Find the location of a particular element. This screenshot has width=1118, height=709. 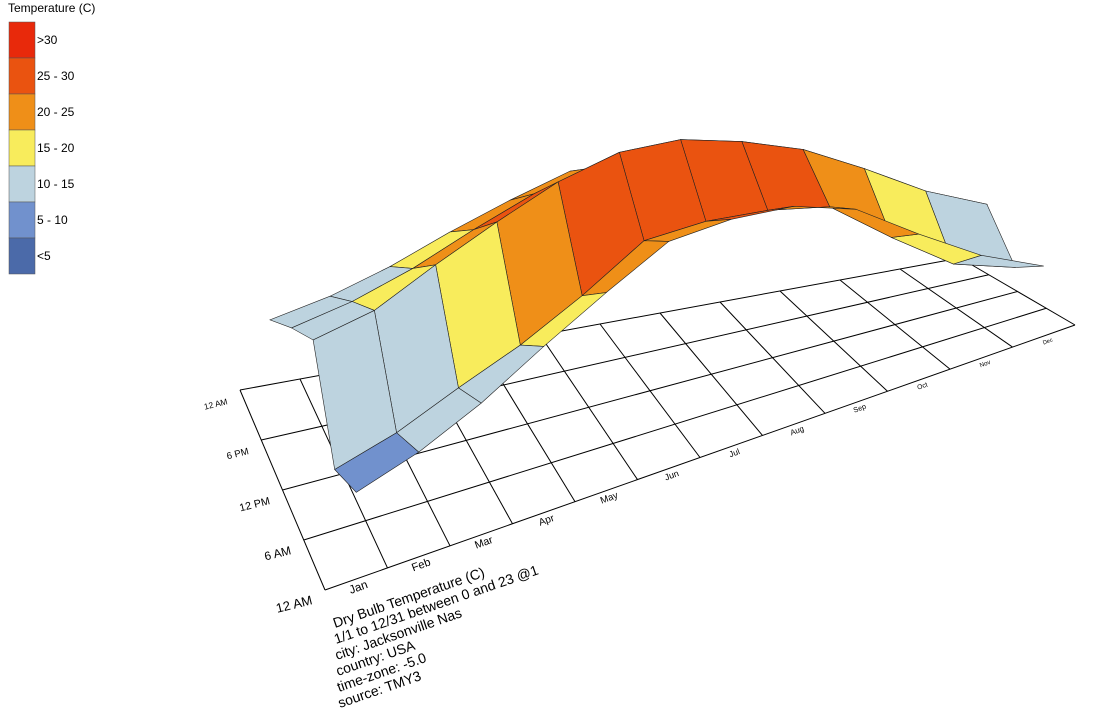

x-tick-label: Sep is located at coordinates (859, 408).